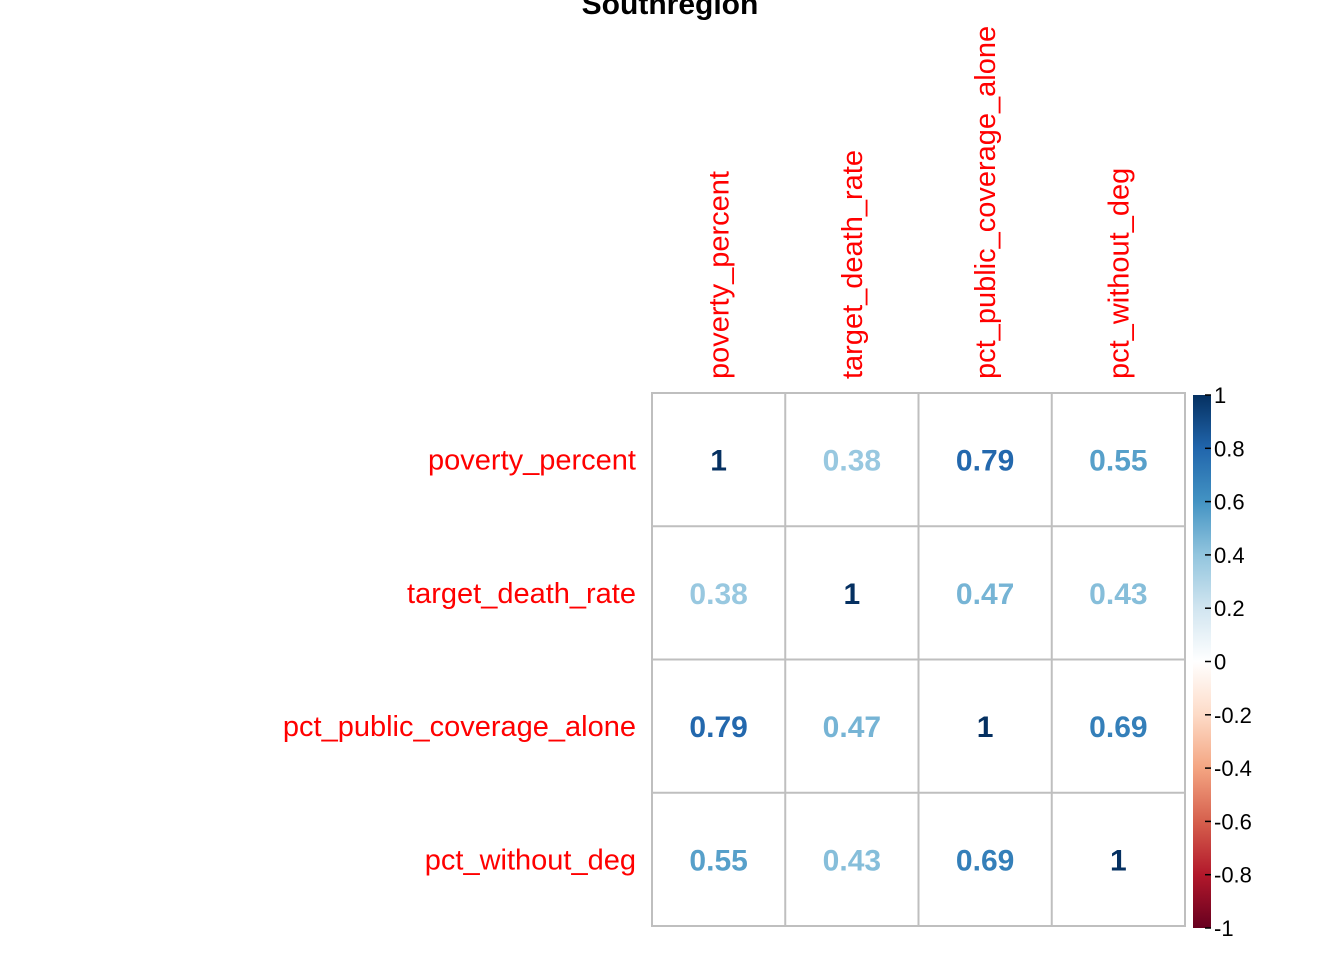 Image resolution: width=1344 pixels, height=960 pixels. What do you see at coordinates (459, 727) in the screenshot?
I see `row-label: pct_public_coverage_alone` at bounding box center [459, 727].